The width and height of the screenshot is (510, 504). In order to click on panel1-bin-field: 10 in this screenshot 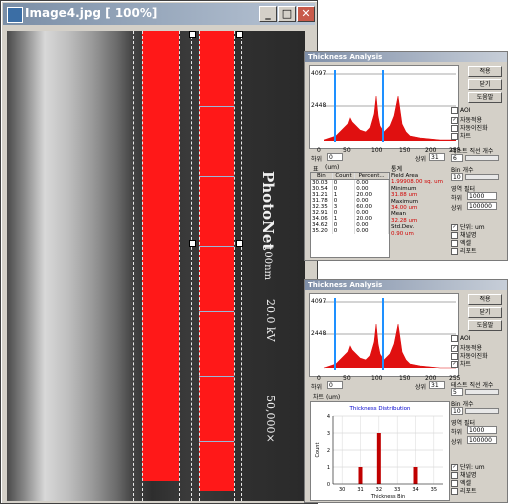, I will do `click(457, 177)`.